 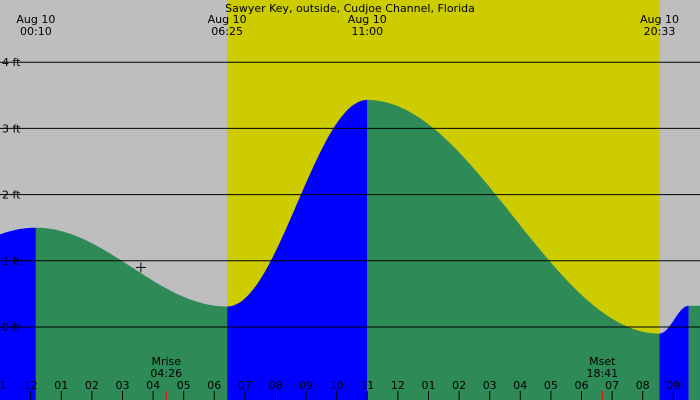 I want to click on moon-time-label: 18:41, so click(x=602, y=373).